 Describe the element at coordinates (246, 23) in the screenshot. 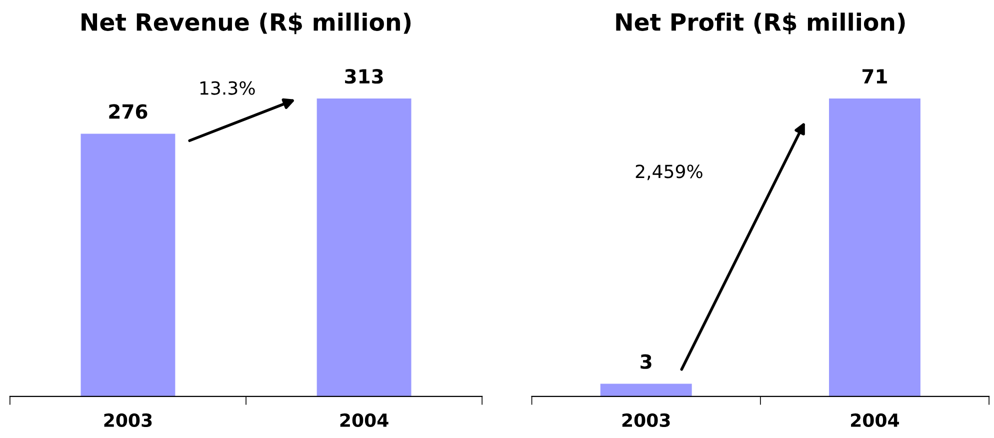

I see `chart-title: Net Revenue (R$ million)` at that location.